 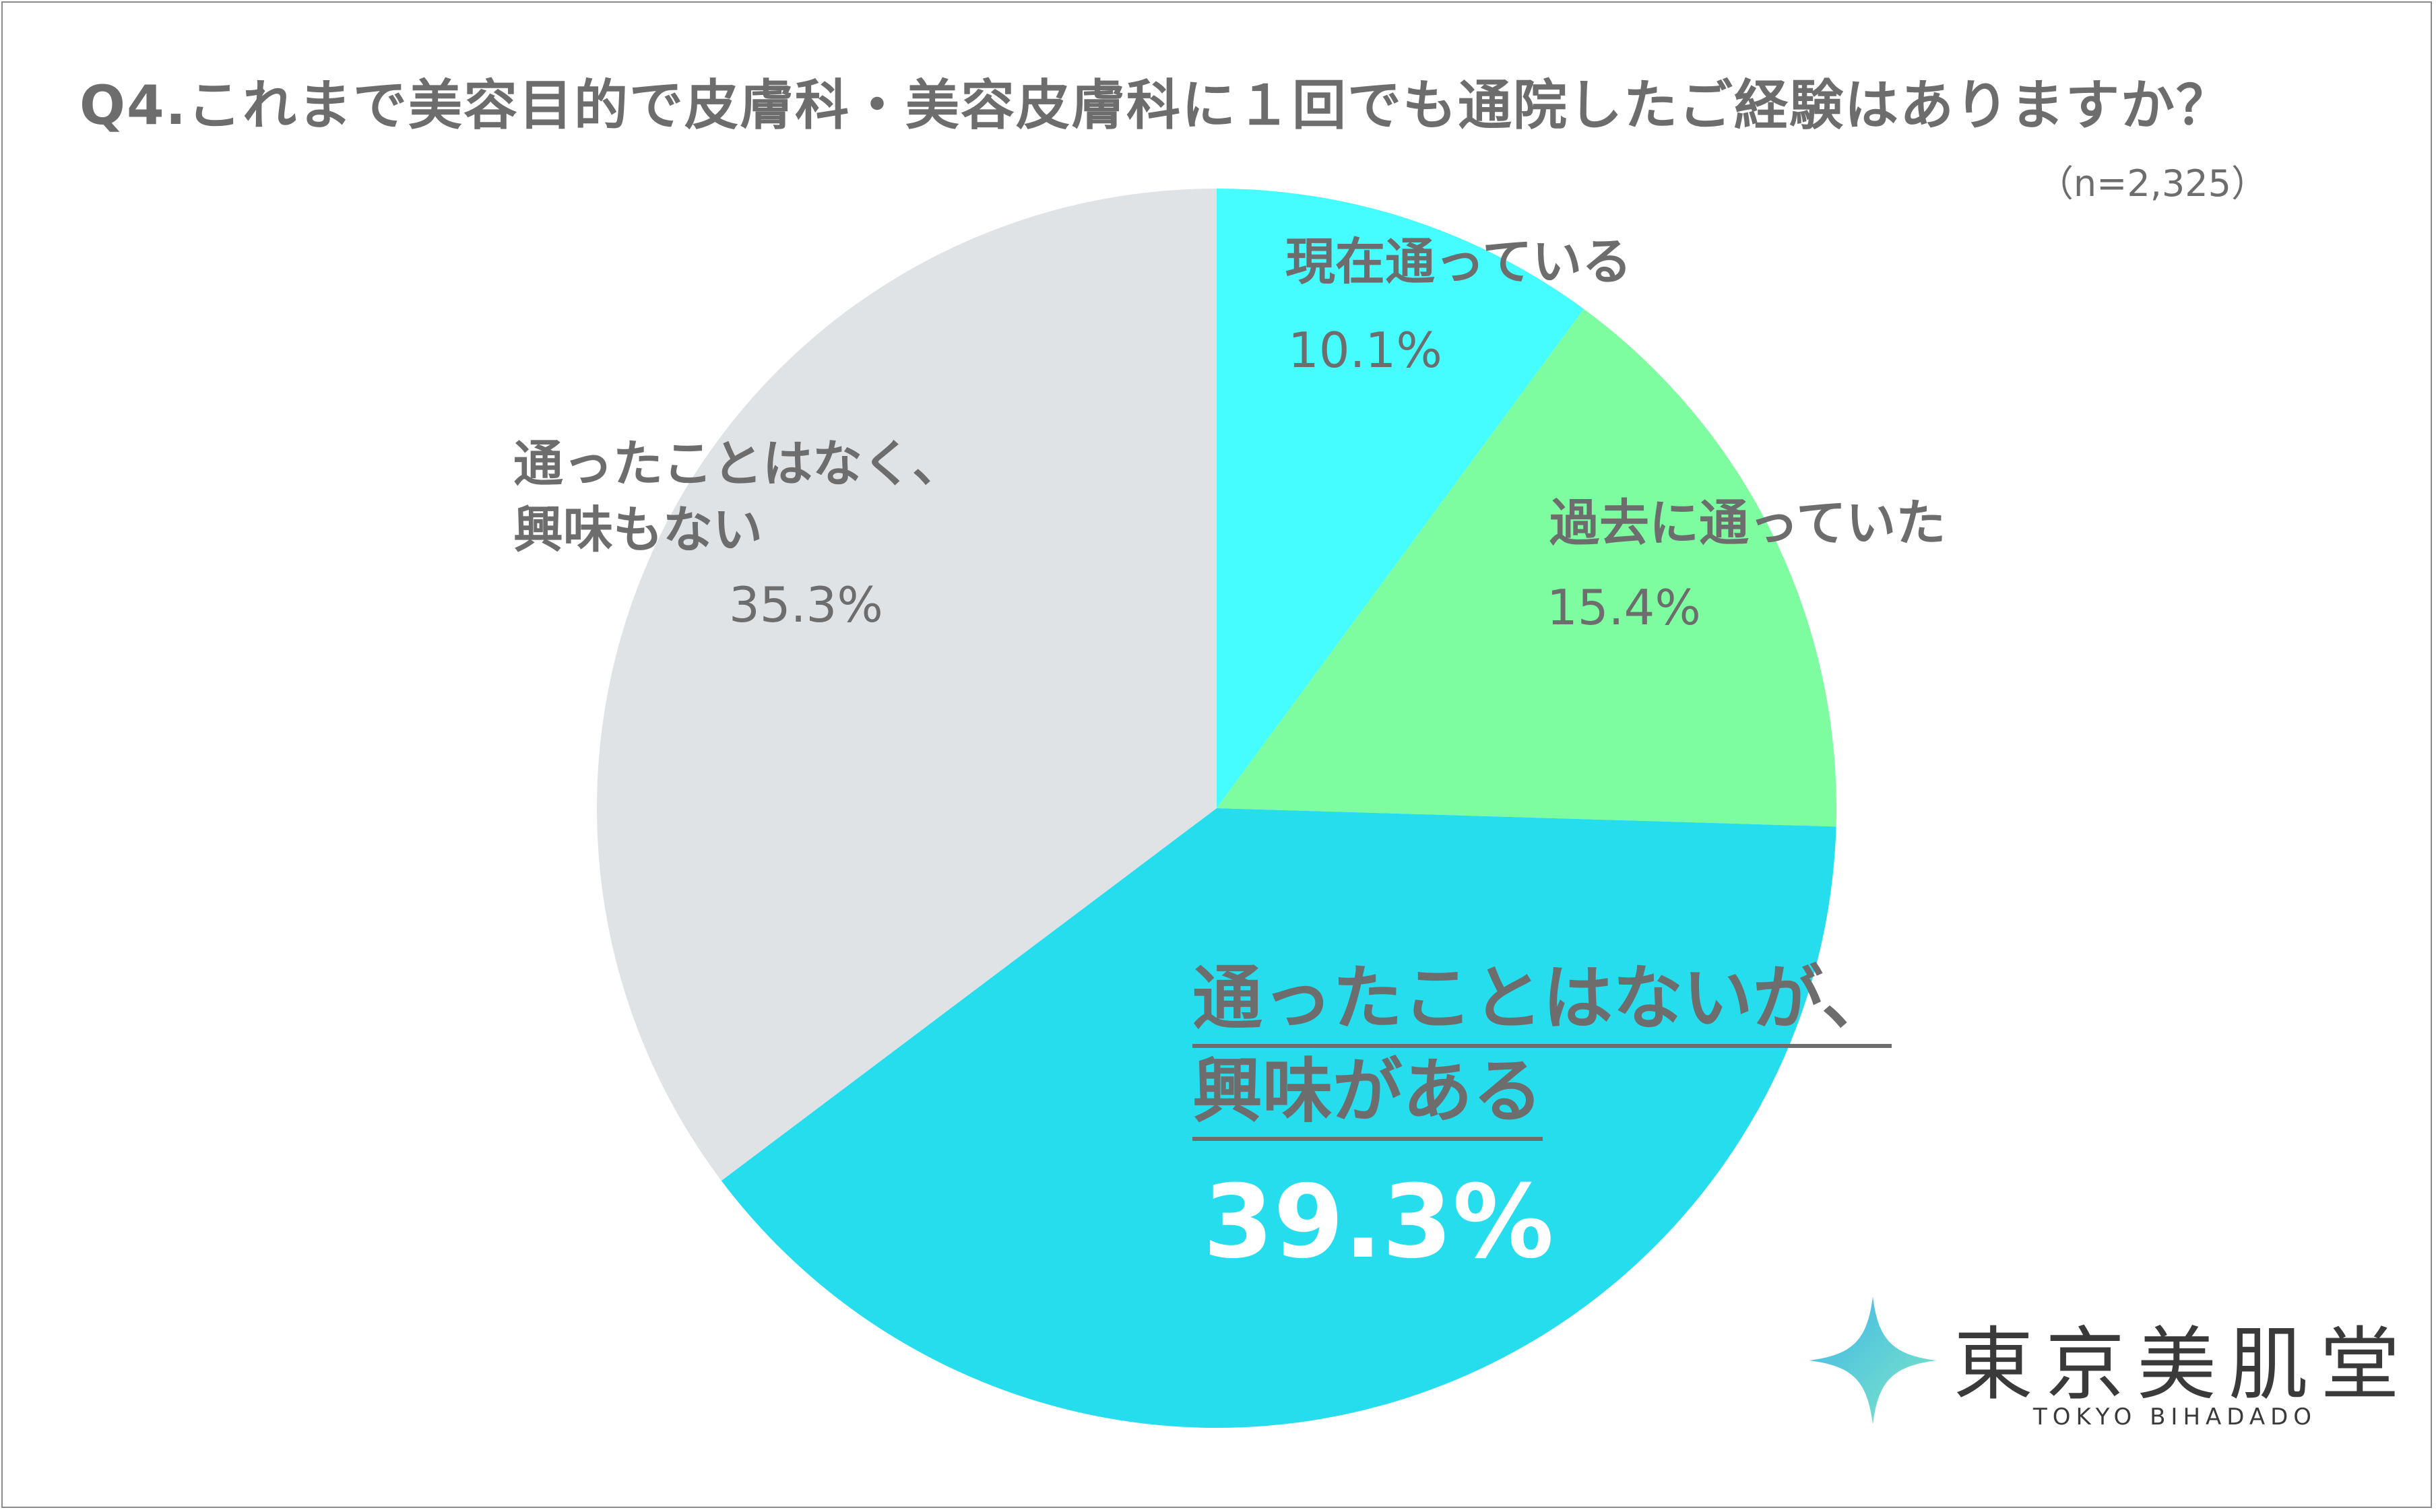 What do you see at coordinates (1400, 498) in the screenshot?
I see `pie-slice-current` at bounding box center [1400, 498].